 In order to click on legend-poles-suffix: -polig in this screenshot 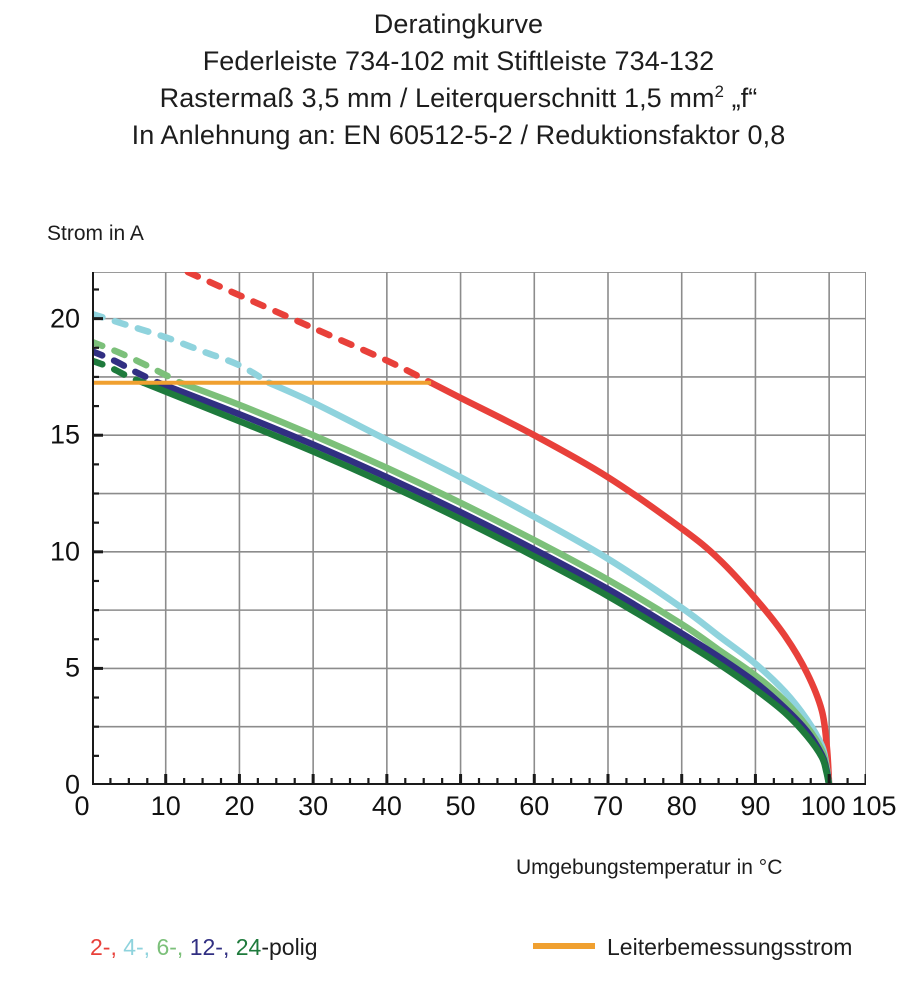, I will do `click(289, 947)`.